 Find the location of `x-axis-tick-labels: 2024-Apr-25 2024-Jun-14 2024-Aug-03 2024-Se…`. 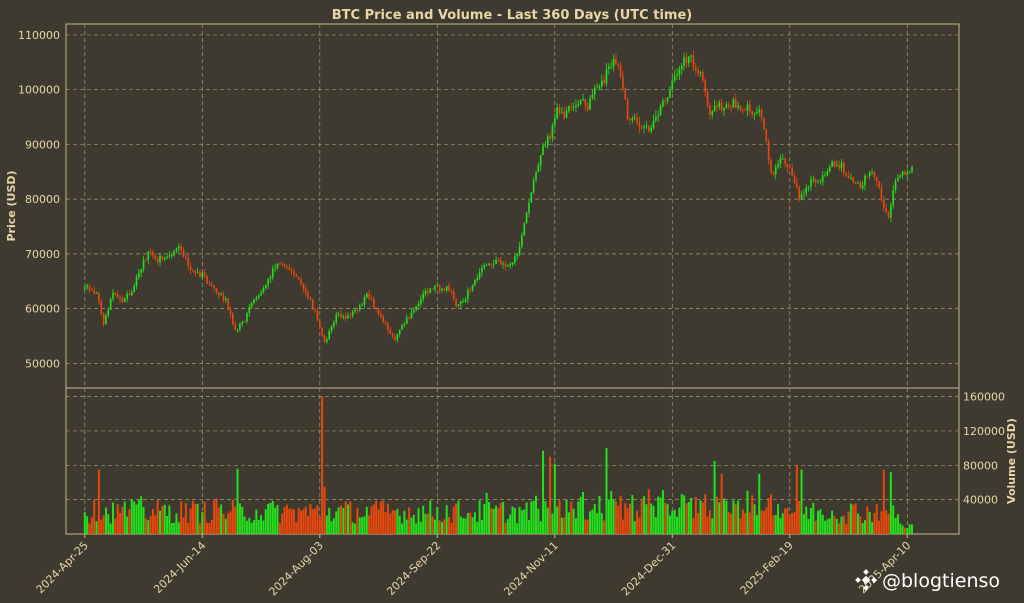

x-axis-tick-labels: 2024-Apr-25 2024-Jun-14 2024-Aug-03 2024-Se… is located at coordinates (473, 566).